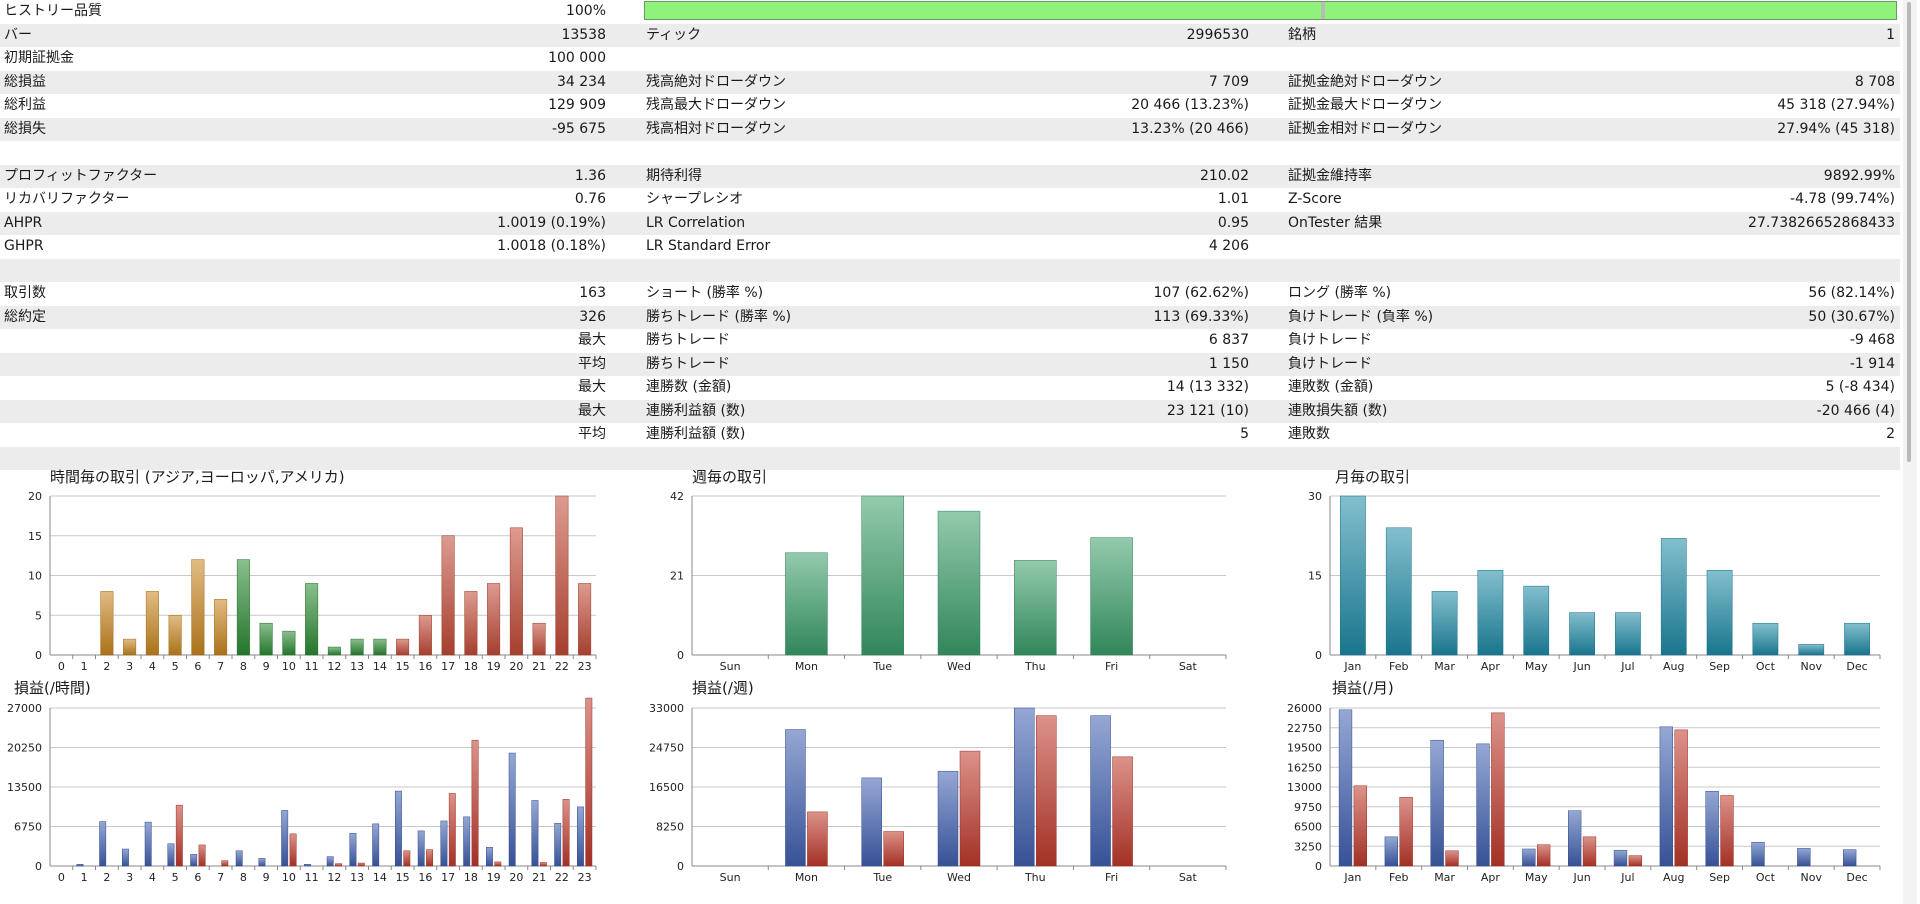 The height and width of the screenshot is (904, 1920). What do you see at coordinates (562, 877) in the screenshot?
I see `x-tick-label: 22` at bounding box center [562, 877].